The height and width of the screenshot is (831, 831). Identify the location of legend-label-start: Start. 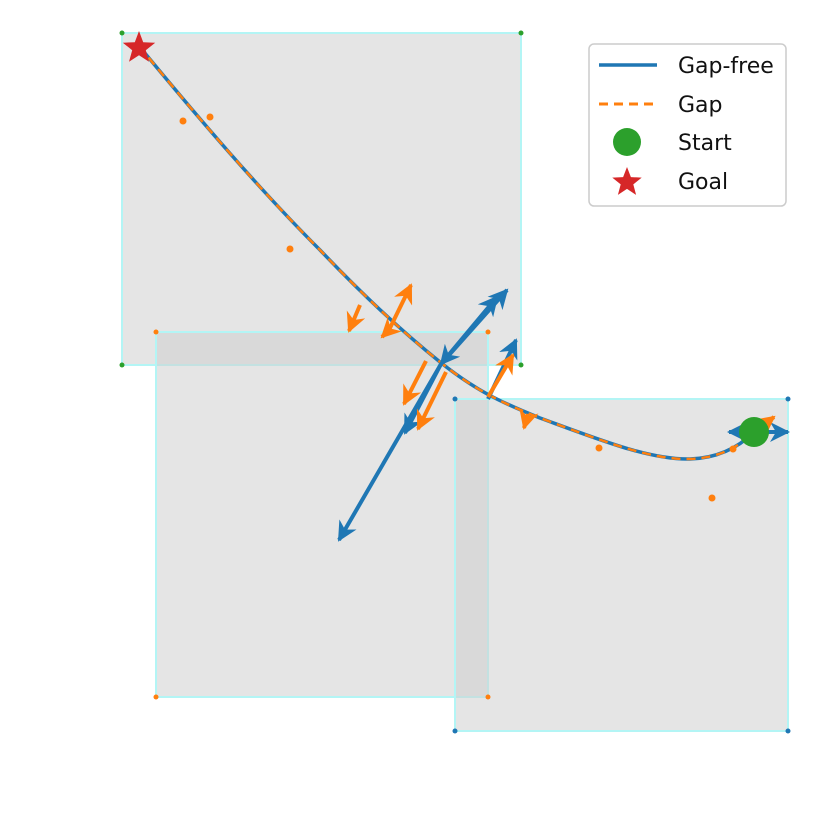
(705, 143).